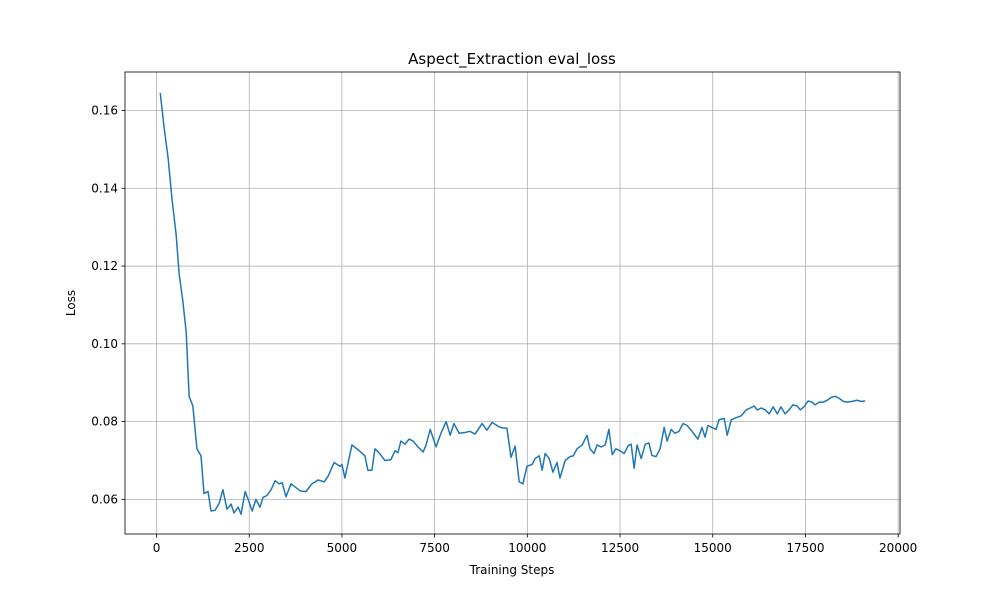 This screenshot has width=1000, height=600. Describe the element at coordinates (805, 548) in the screenshot. I see `x-tick-label: 17500` at that location.